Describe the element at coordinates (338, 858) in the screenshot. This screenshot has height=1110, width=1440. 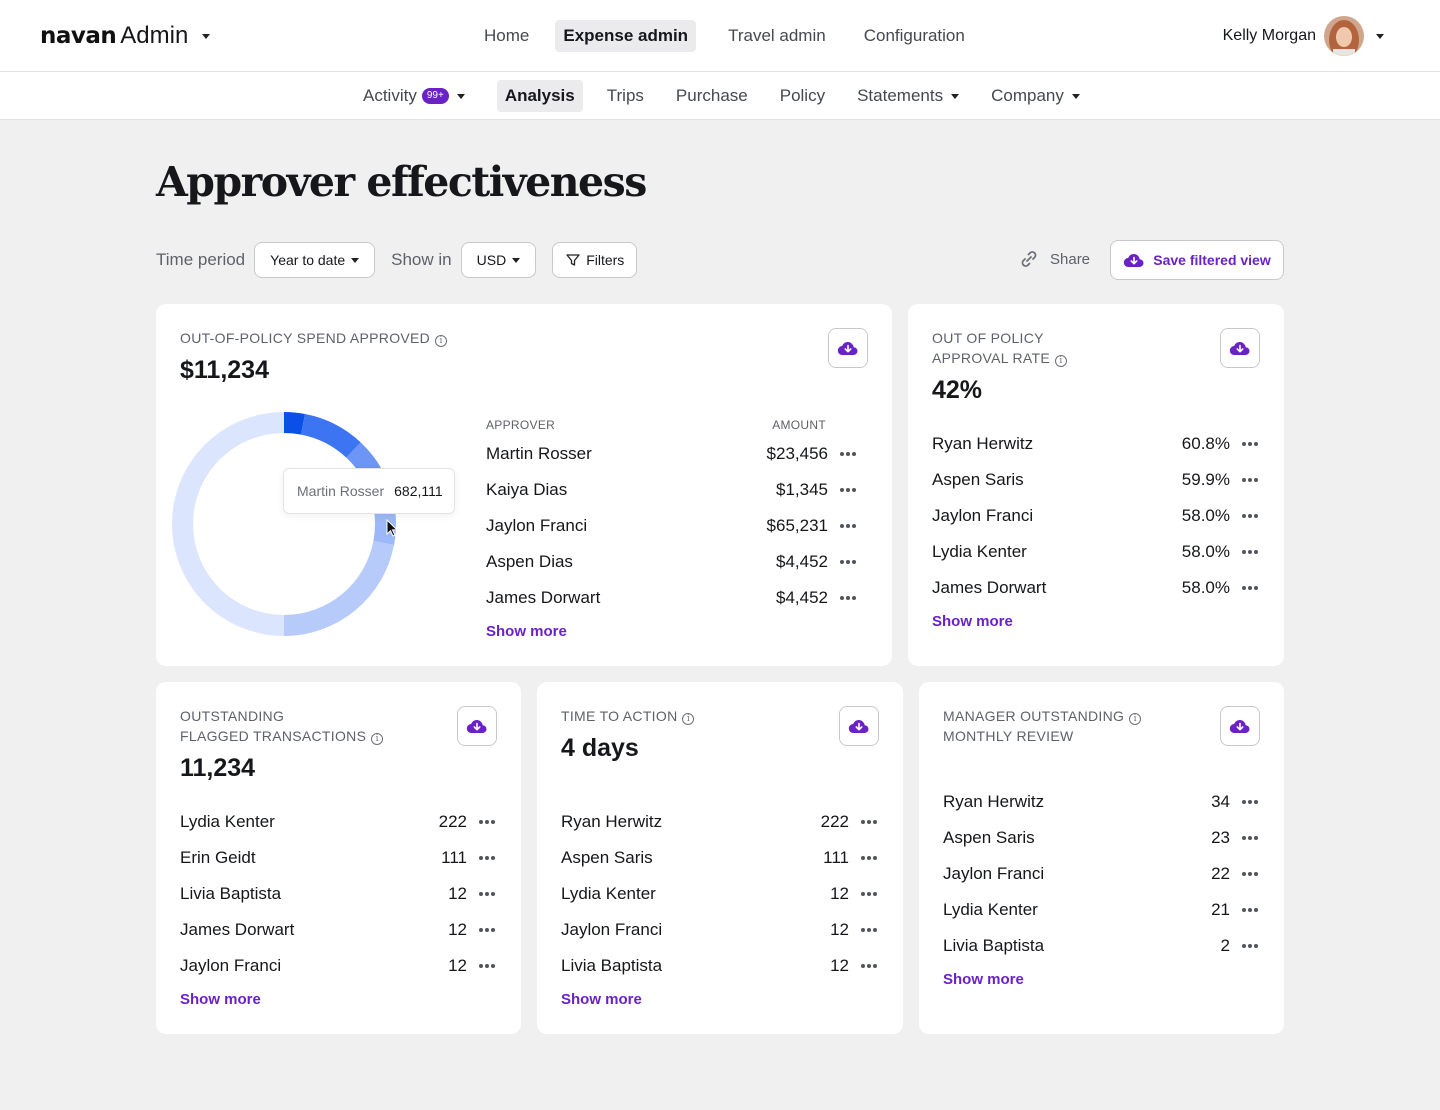
I see `list-item: Erin Geidt 111` at that location.